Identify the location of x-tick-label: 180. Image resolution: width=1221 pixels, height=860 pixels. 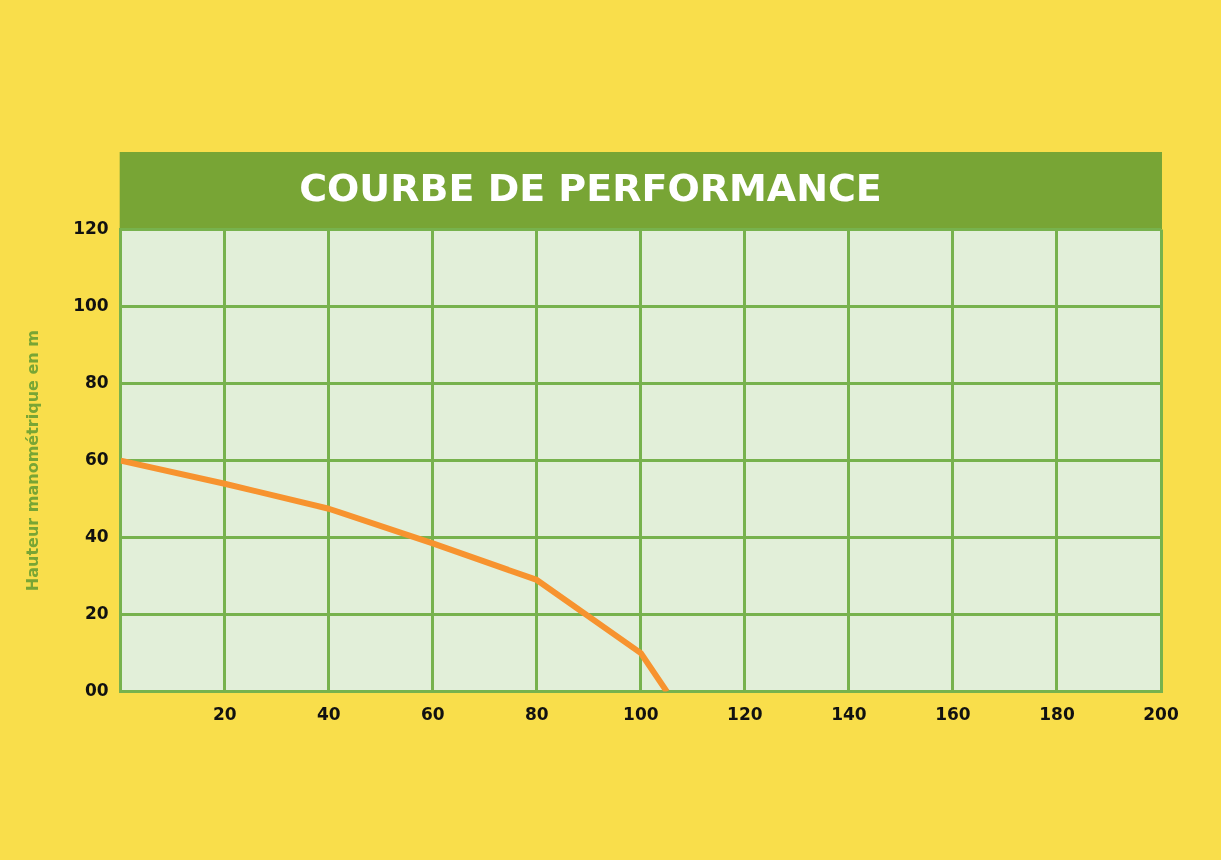
(1057, 714).